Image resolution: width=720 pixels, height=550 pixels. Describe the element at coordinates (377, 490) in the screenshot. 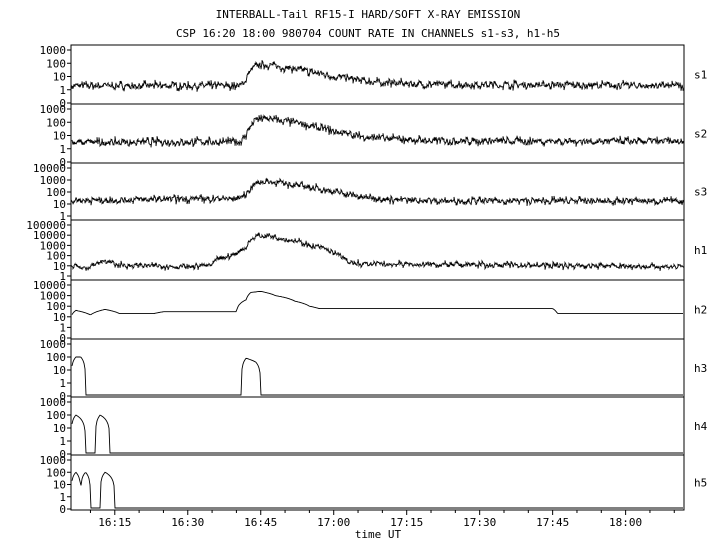

I see `series-trace-h5` at that location.